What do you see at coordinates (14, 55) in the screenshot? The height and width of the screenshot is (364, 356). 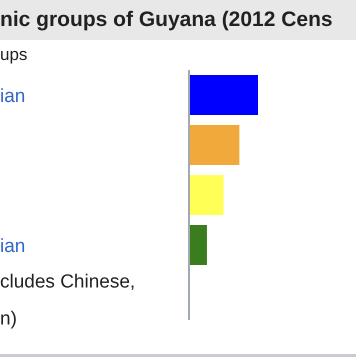 I see `text: ups` at bounding box center [14, 55].